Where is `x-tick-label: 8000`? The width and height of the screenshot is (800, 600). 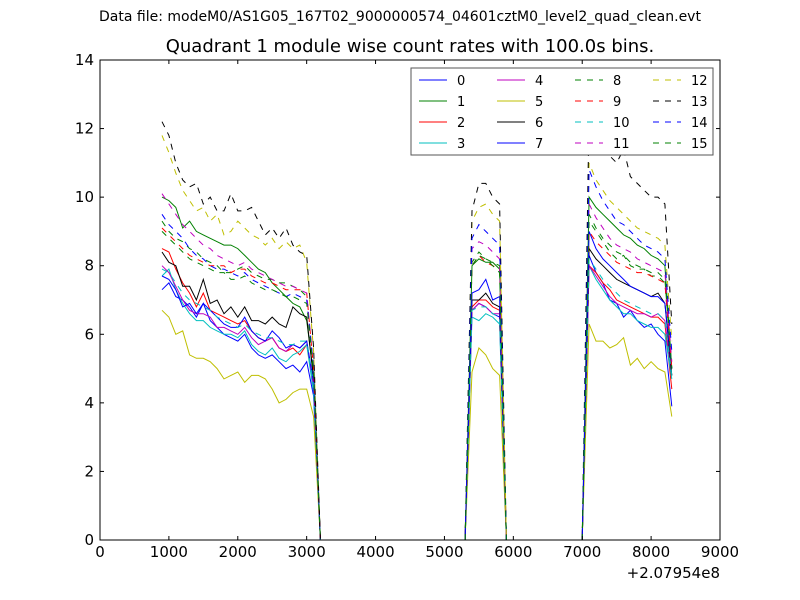
x-tick-label: 8000 is located at coordinates (651, 552).